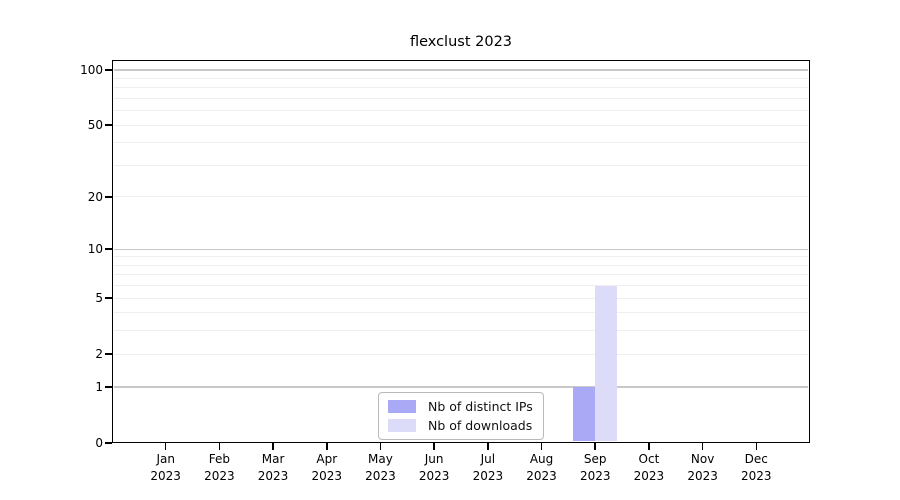 This screenshot has width=900, height=500. I want to click on legend: Nb of distinct IPs Nb of downloads, so click(461, 416).